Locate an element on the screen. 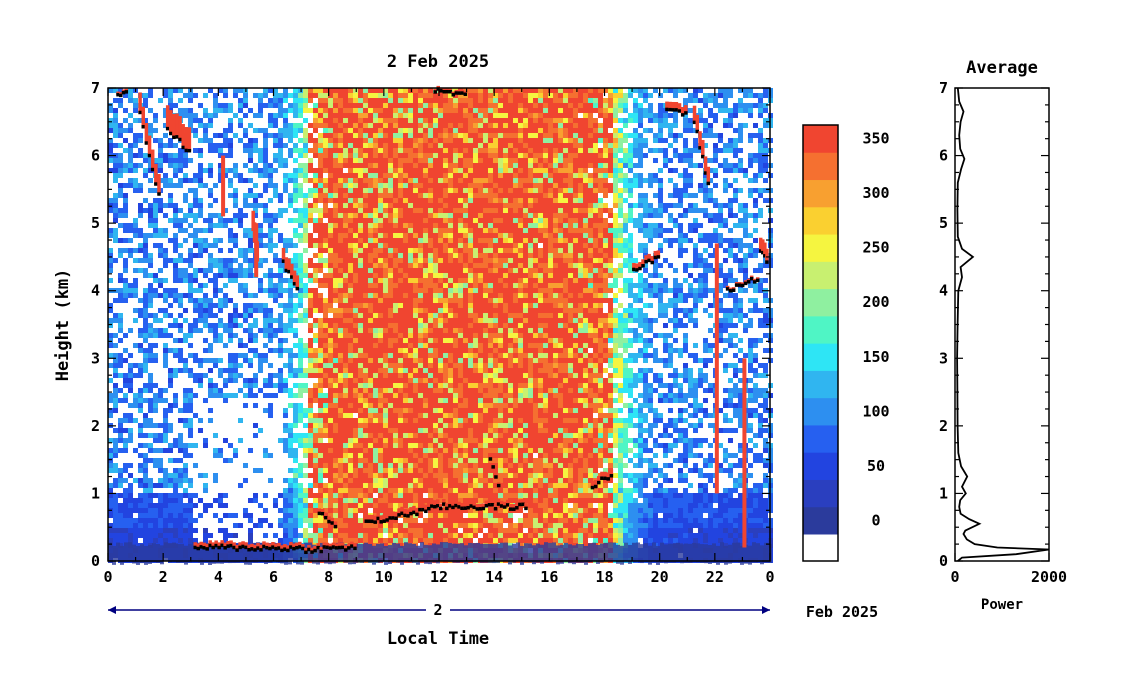 The width and height of the screenshot is (1121, 698). profile-y-tick-label: 7 is located at coordinates (943, 88).